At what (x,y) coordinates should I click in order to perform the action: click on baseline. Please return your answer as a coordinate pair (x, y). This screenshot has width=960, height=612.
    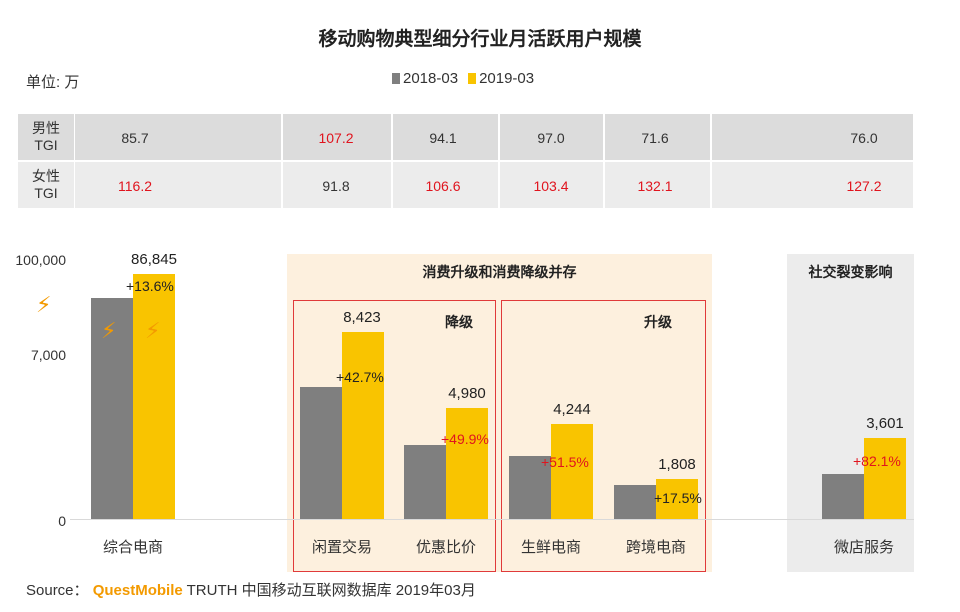
    Looking at the image, I should click on (492, 519).